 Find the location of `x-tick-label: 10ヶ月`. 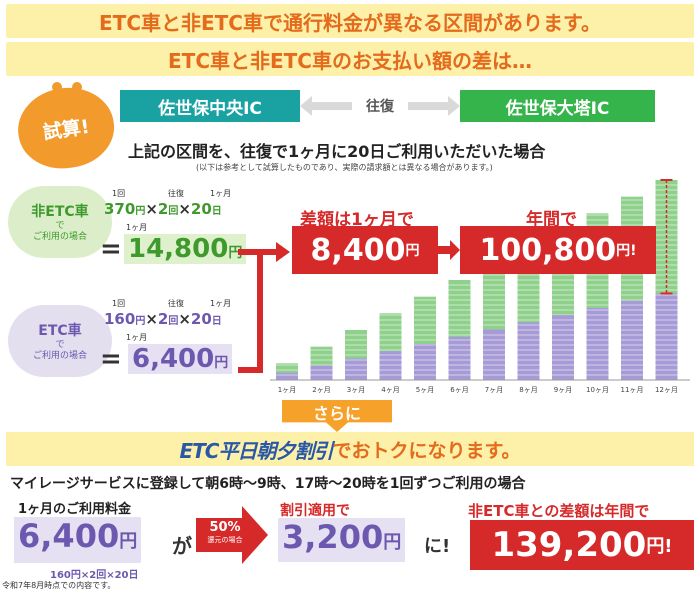

x-tick-label: 10ヶ月 is located at coordinates (597, 390).